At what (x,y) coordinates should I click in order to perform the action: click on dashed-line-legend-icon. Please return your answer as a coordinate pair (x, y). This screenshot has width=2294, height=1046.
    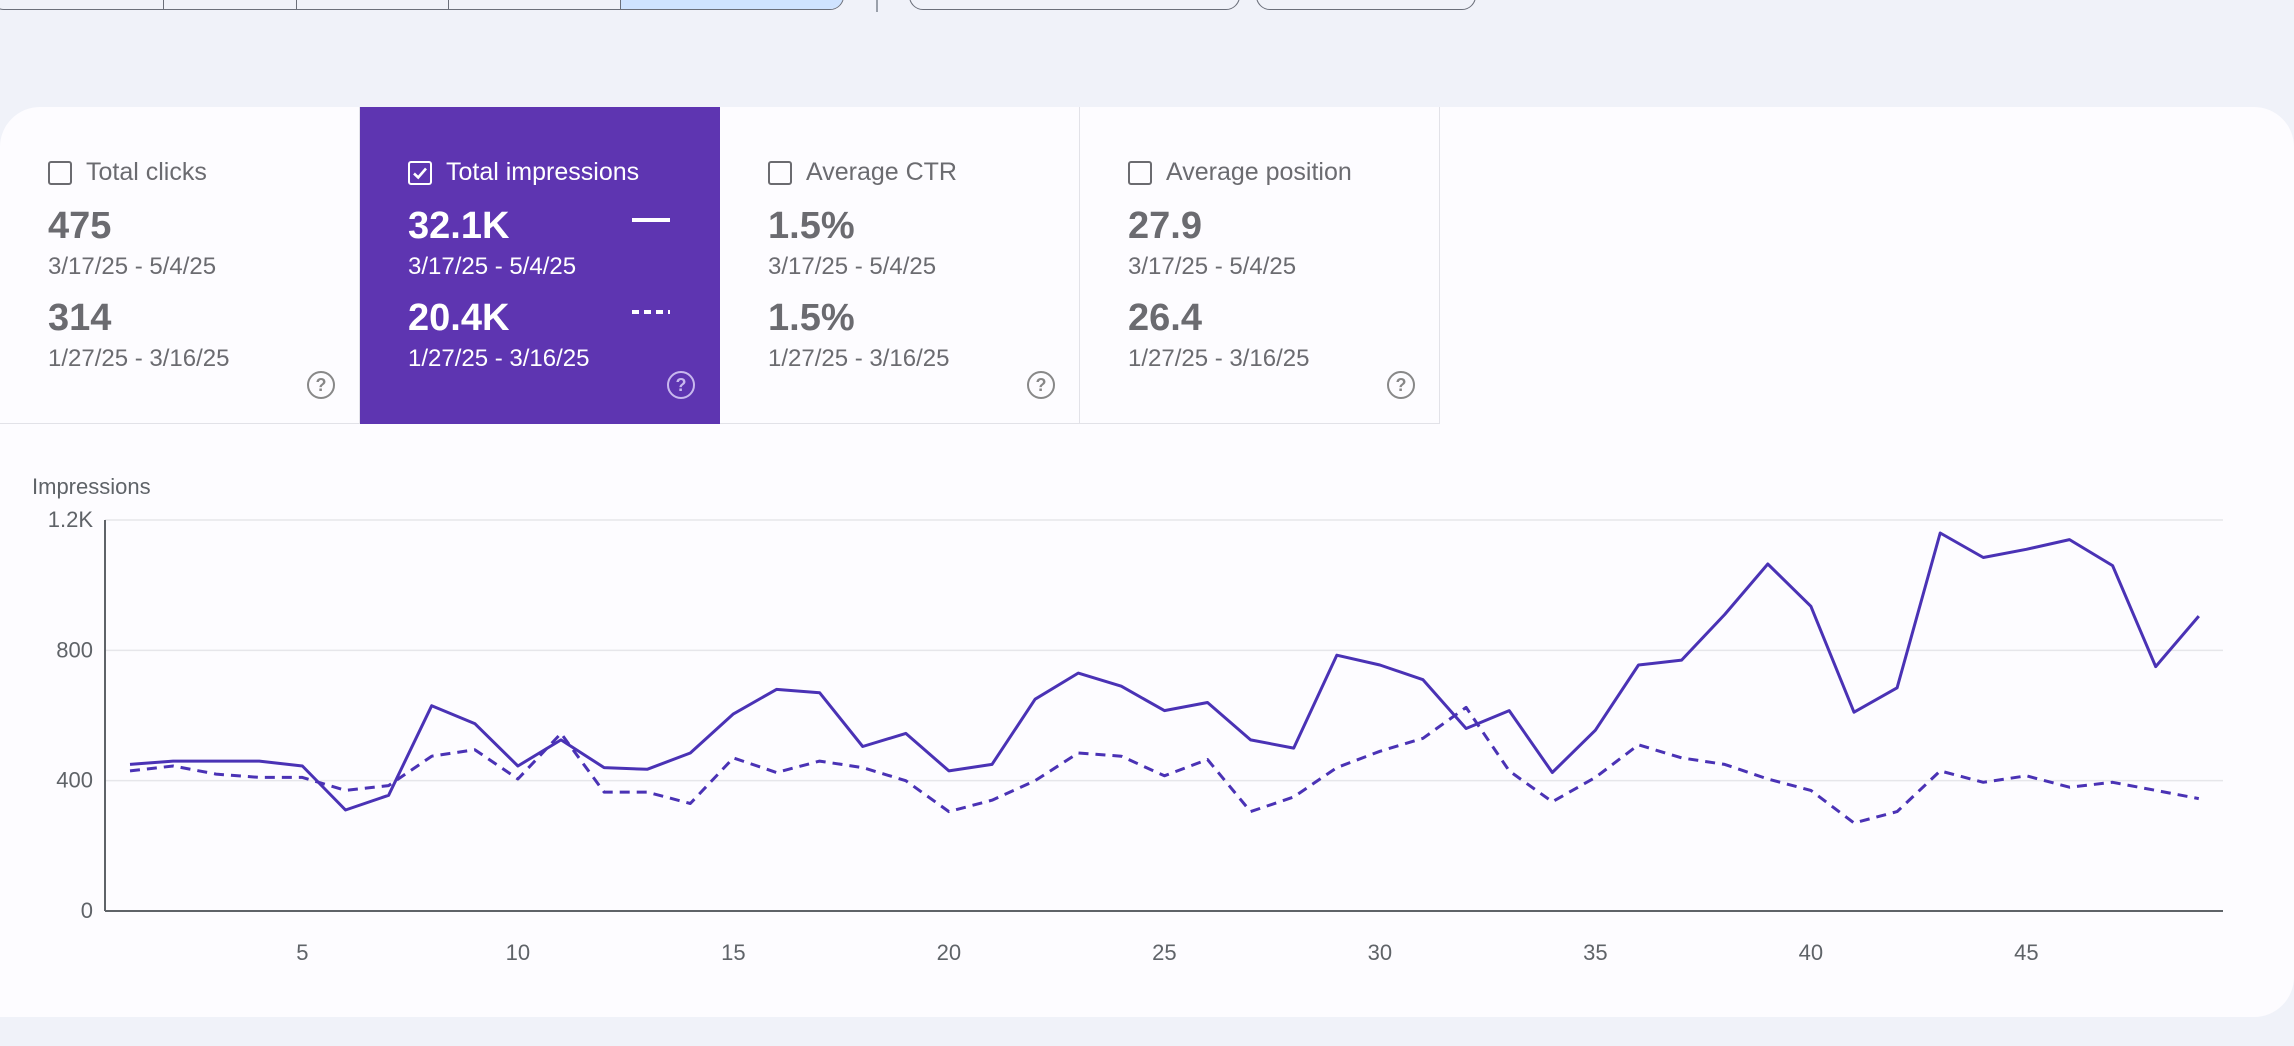
    Looking at the image, I should click on (651, 312).